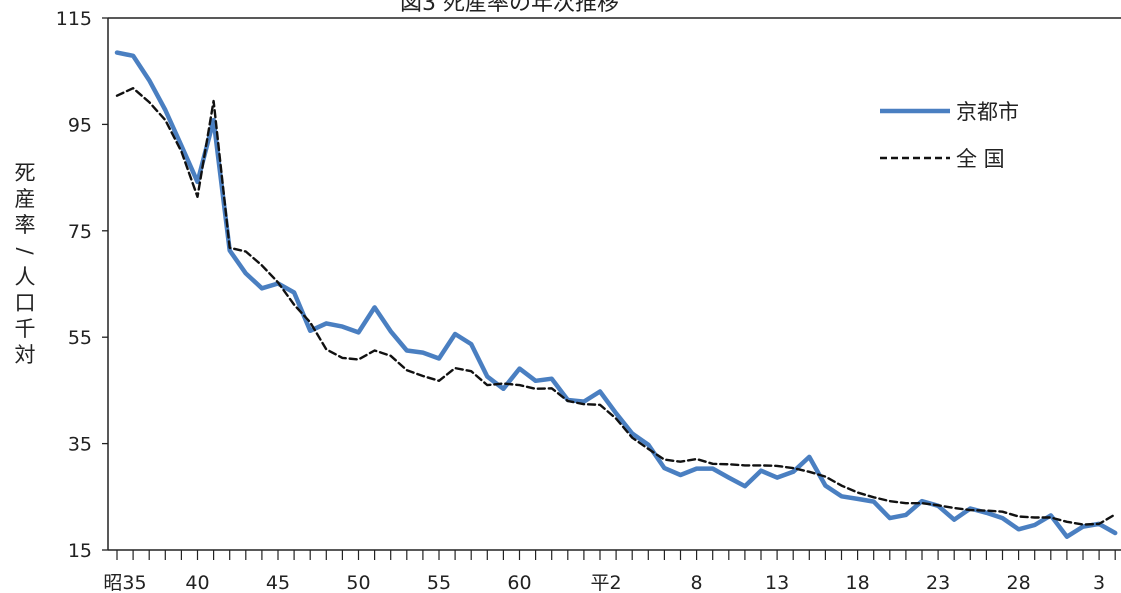  Describe the element at coordinates (80, 232) in the screenshot. I see `y-tick-label: 75` at that location.